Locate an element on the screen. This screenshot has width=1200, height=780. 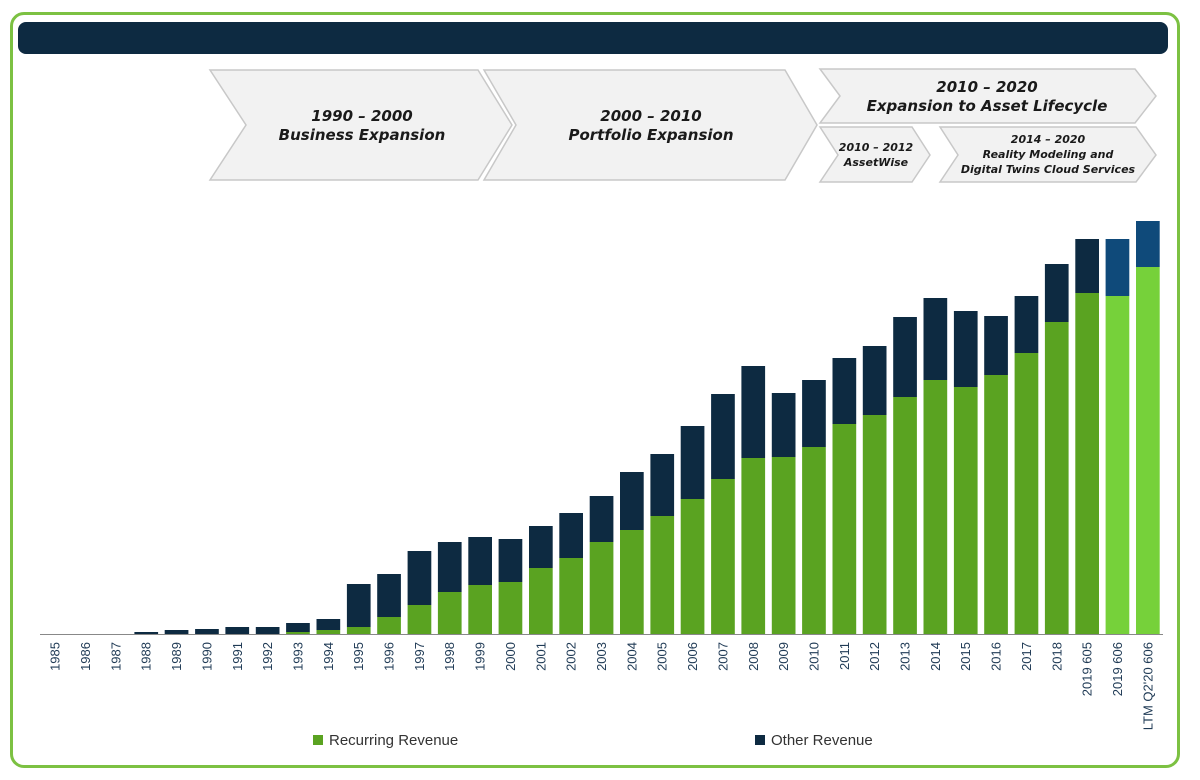
legend: Recurring Revenue Other Revenue is located at coordinates (593, 740).